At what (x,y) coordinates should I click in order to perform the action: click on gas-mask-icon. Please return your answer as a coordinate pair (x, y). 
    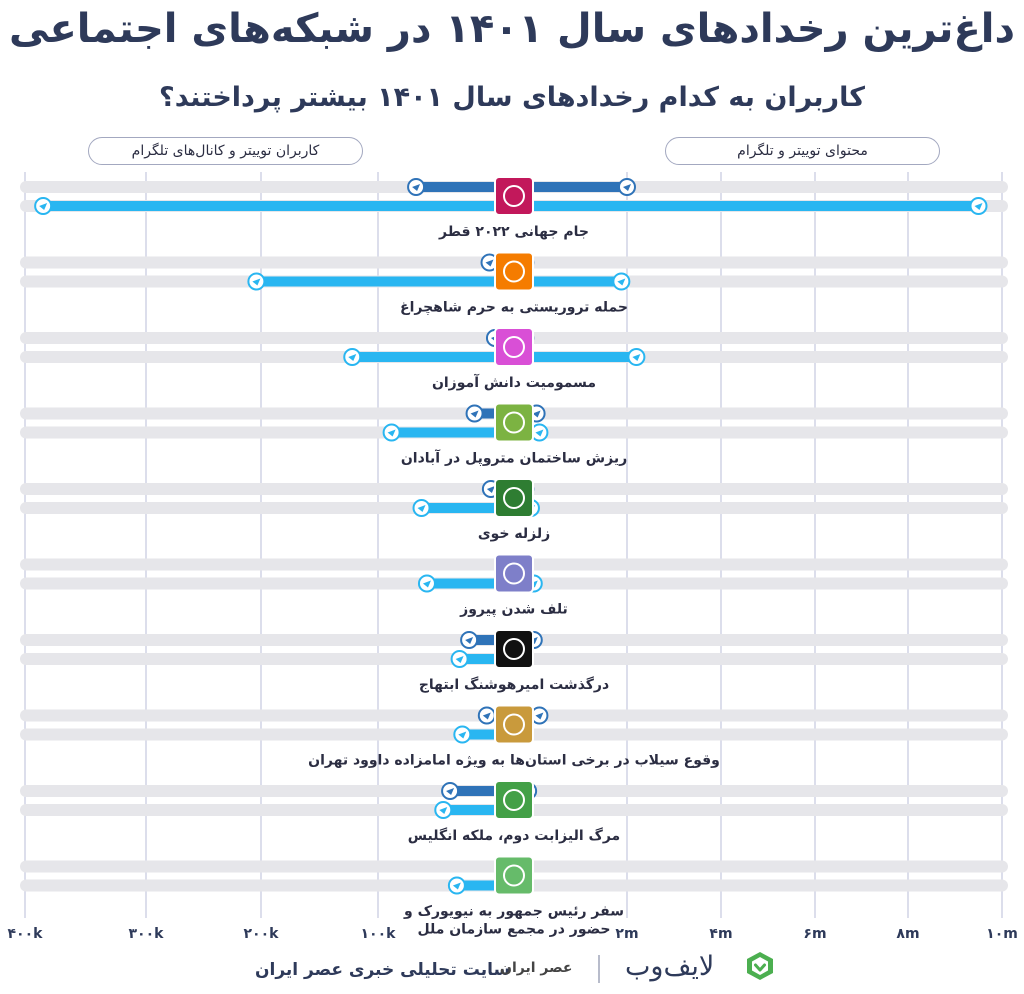
    Looking at the image, I should click on (514, 347).